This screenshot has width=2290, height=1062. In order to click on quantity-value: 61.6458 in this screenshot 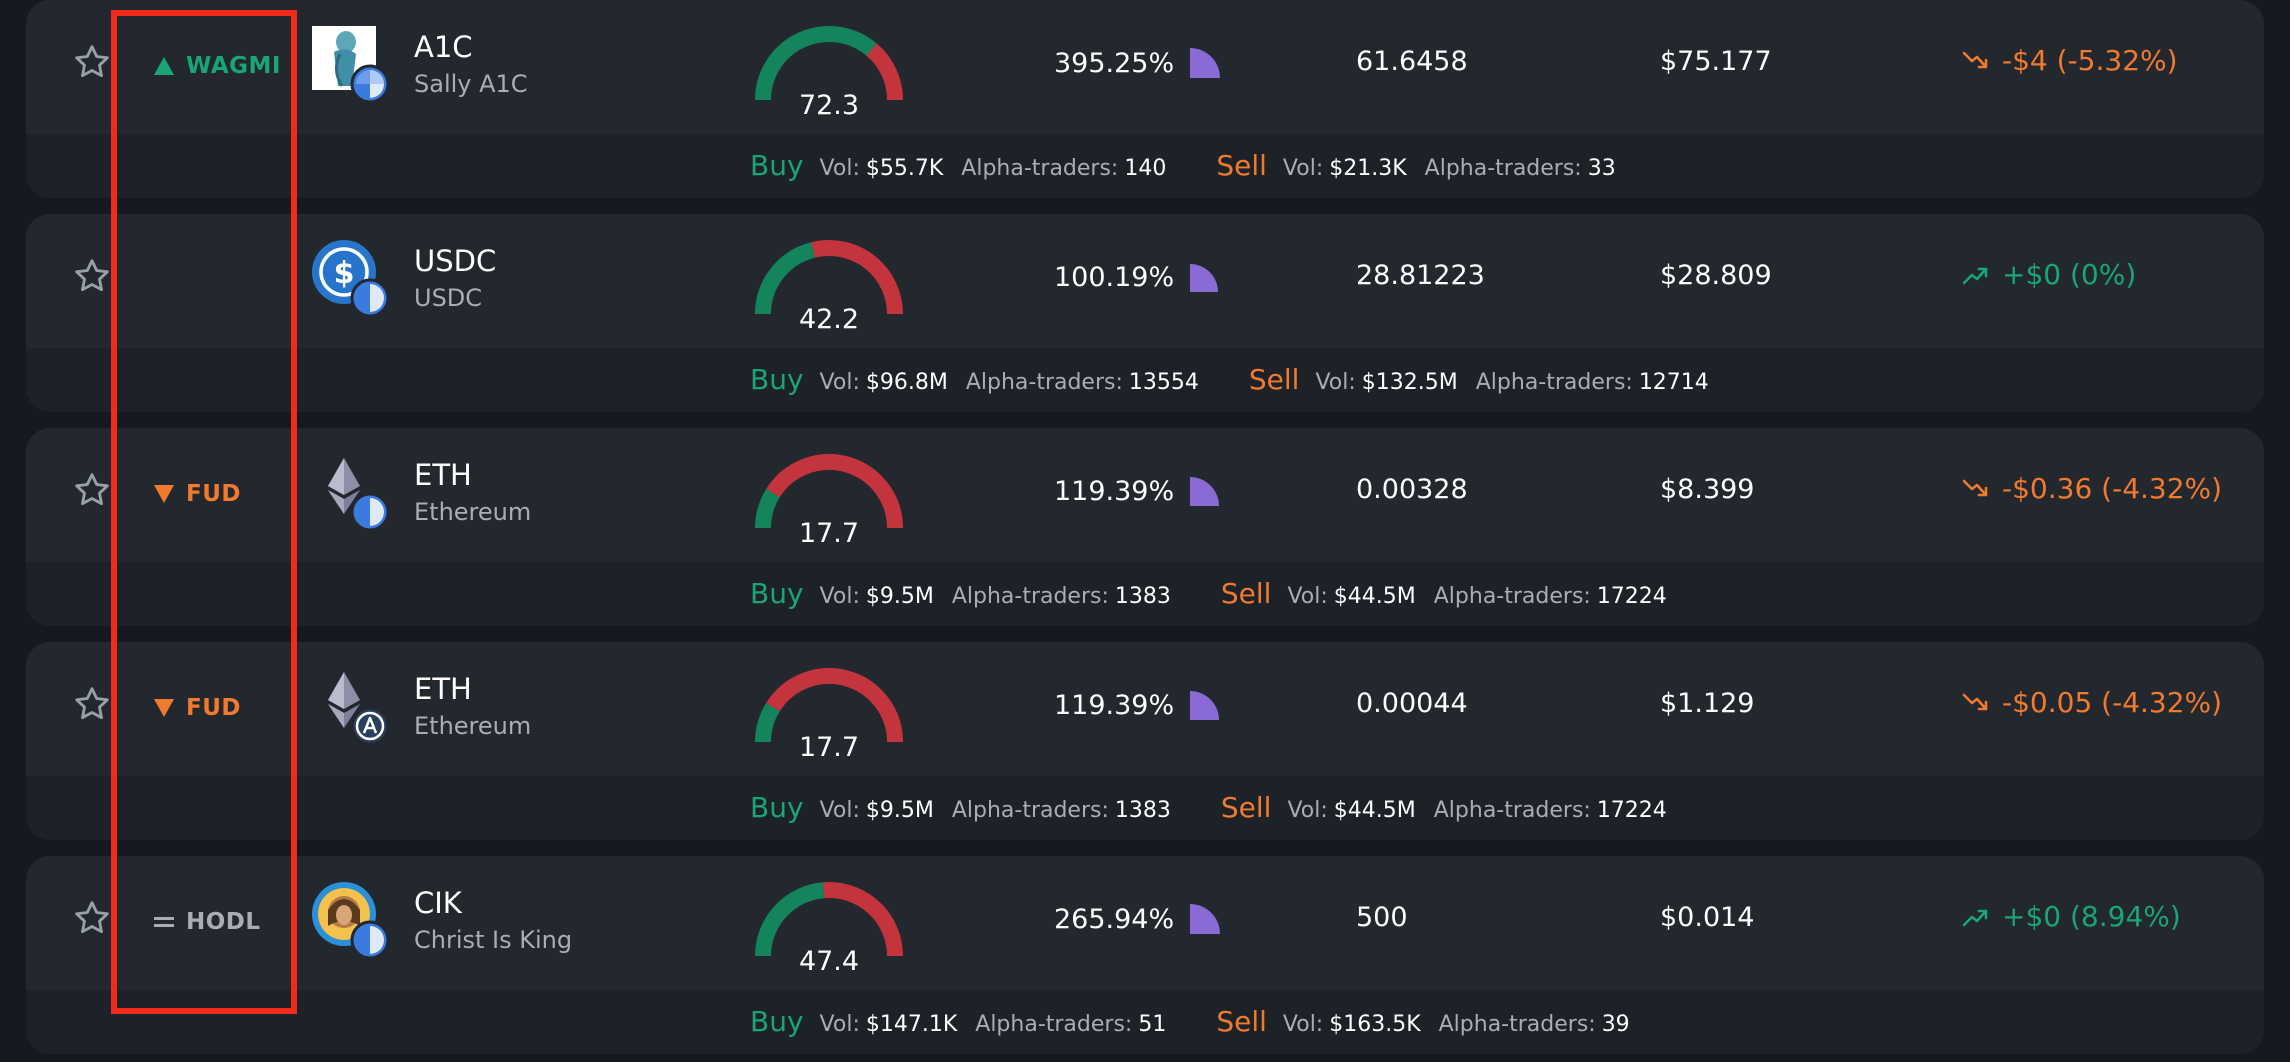, I will do `click(1412, 61)`.